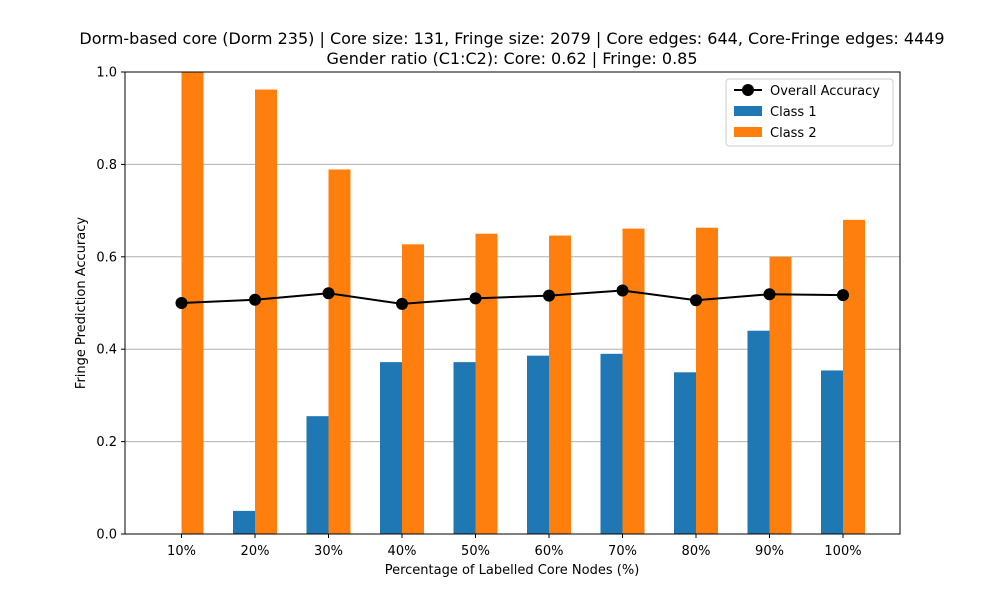 The width and height of the screenshot is (1000, 600). Describe the element at coordinates (181, 551) in the screenshot. I see `x-tick-label: 10%` at that location.